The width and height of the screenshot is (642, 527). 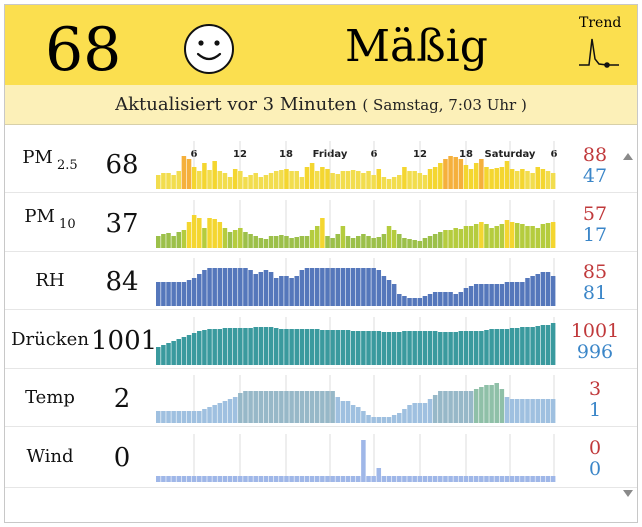 I want to click on metric-chart-temp, so click(x=356, y=399).